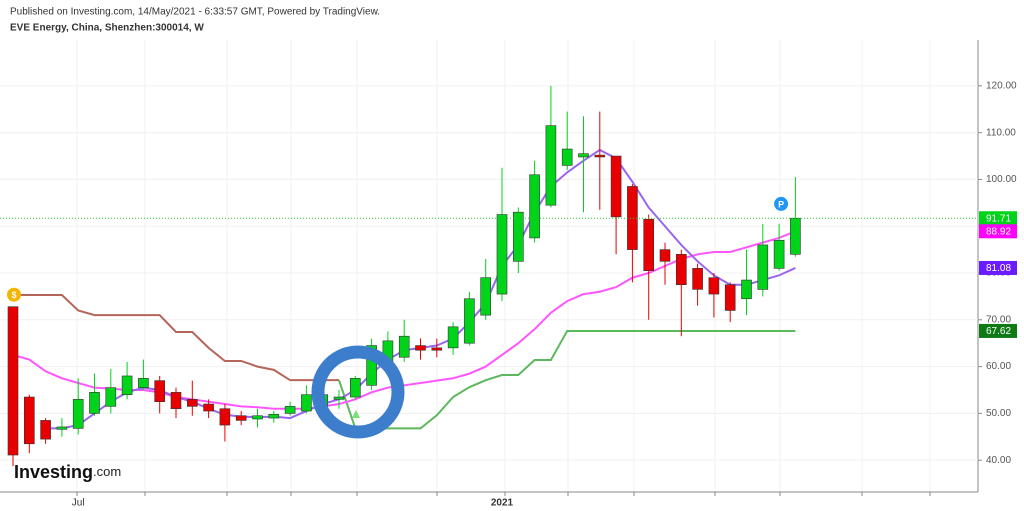  What do you see at coordinates (1001, 85) in the screenshot?
I see `y-tick-label: 120.00` at bounding box center [1001, 85].